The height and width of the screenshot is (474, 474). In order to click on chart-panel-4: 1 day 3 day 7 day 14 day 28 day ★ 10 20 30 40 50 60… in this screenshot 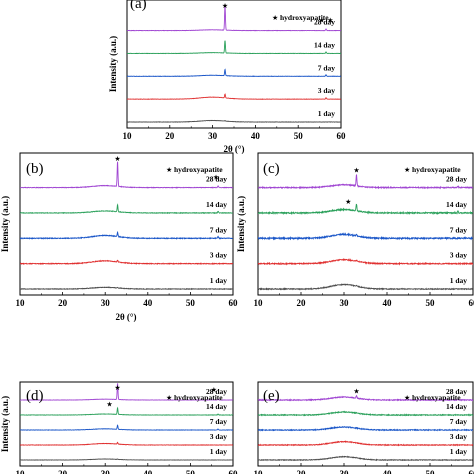, I will do `click(364, 427)`.